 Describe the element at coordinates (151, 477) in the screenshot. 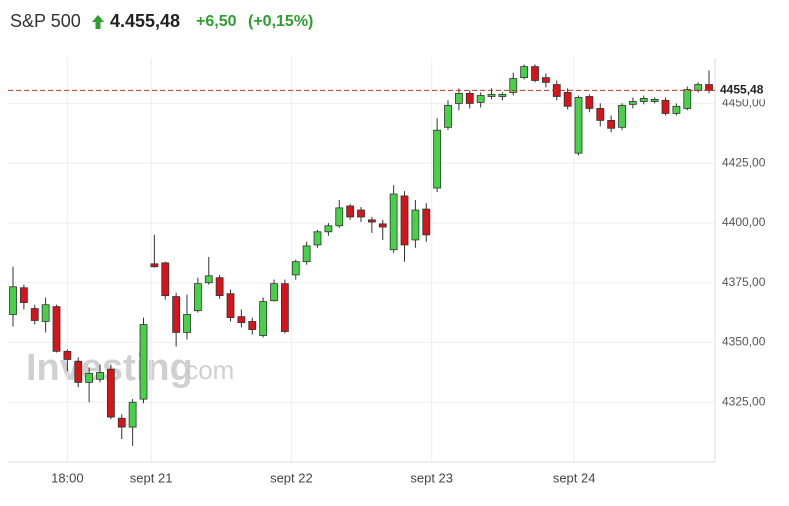

I see `x-tick-label: sept 21` at that location.